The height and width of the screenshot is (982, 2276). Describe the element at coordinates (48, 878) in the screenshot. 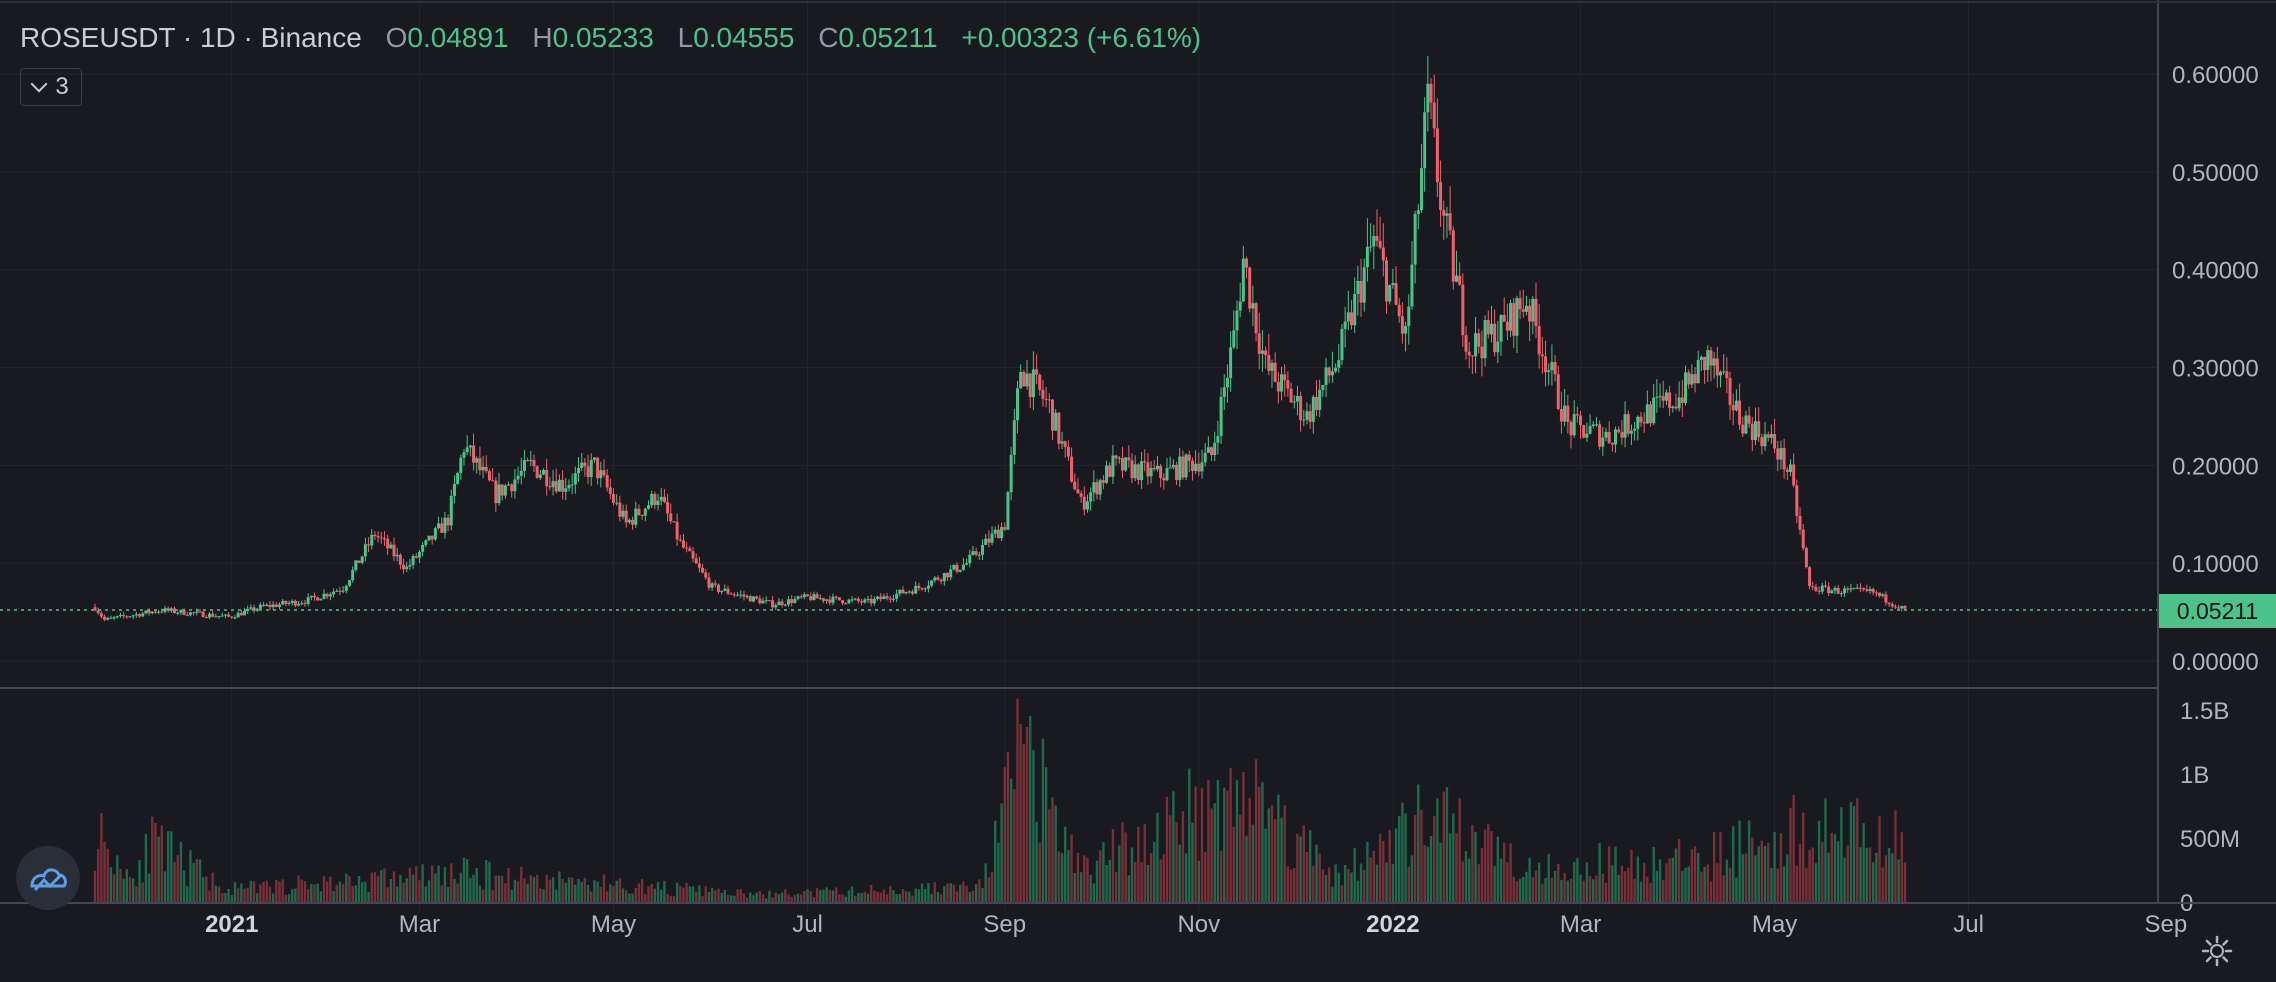

I see `tradingview-logo-icon` at that location.